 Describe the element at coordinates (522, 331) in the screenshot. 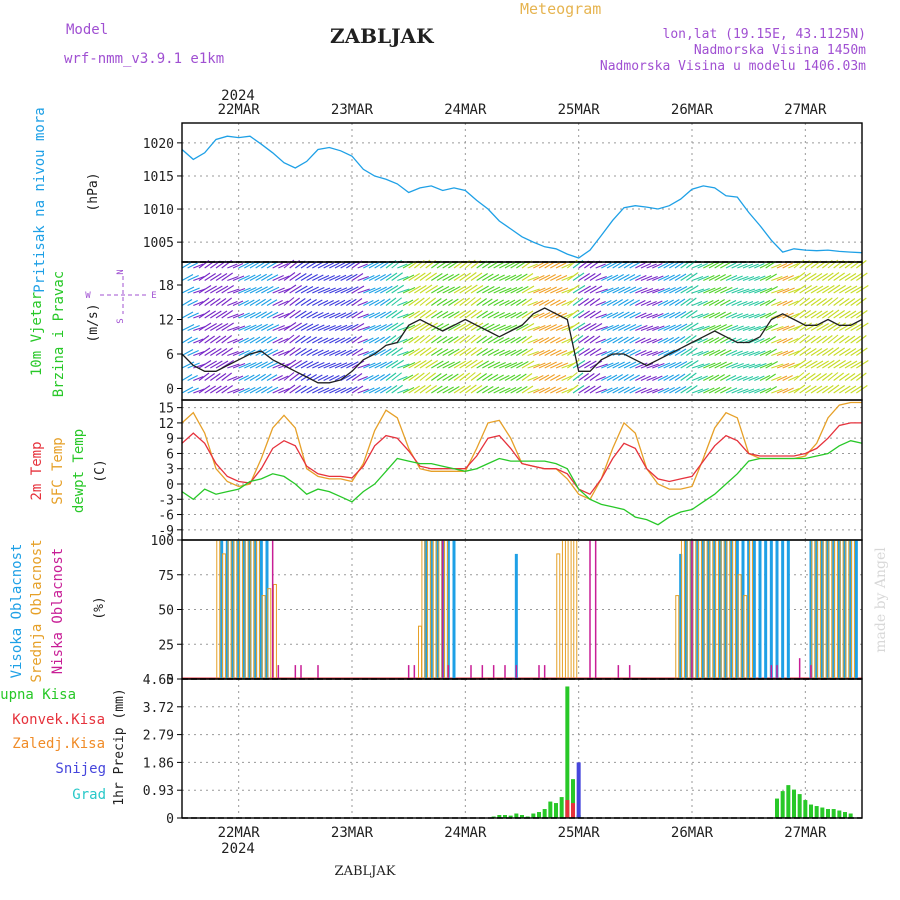

I see `panel-border` at that location.